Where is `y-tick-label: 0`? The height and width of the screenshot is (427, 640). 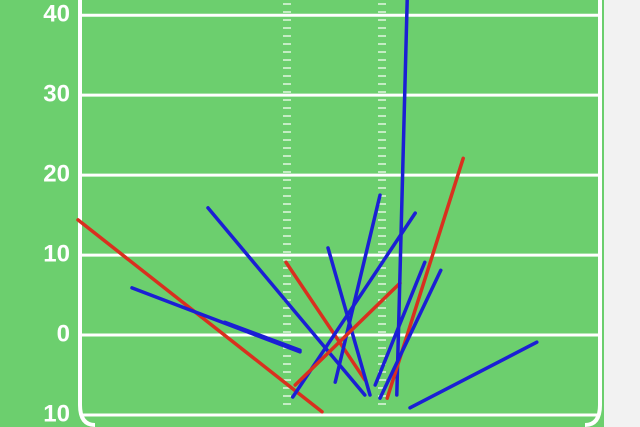
y-tick-label: 0 is located at coordinates (63, 333).